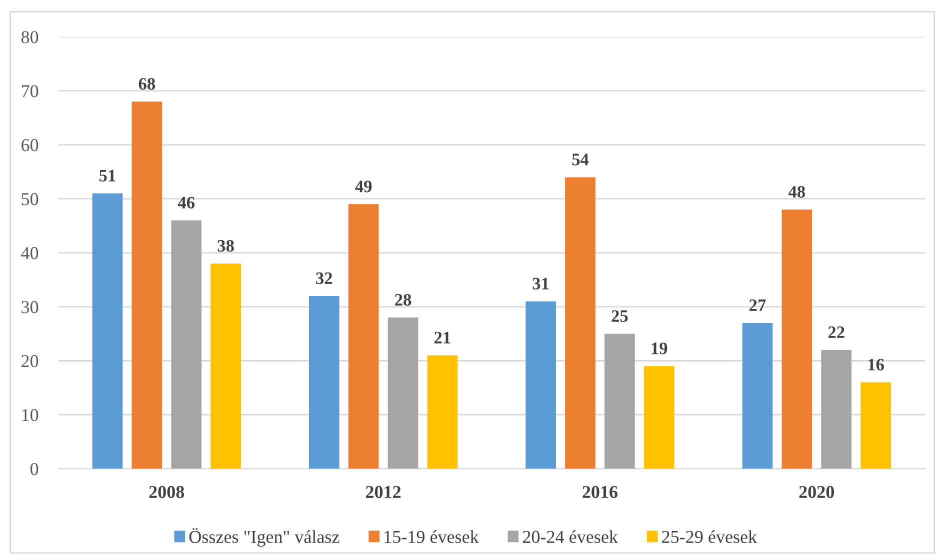 This screenshot has width=940, height=558. Describe the element at coordinates (403, 300) in the screenshot. I see `data-label: 28` at that location.